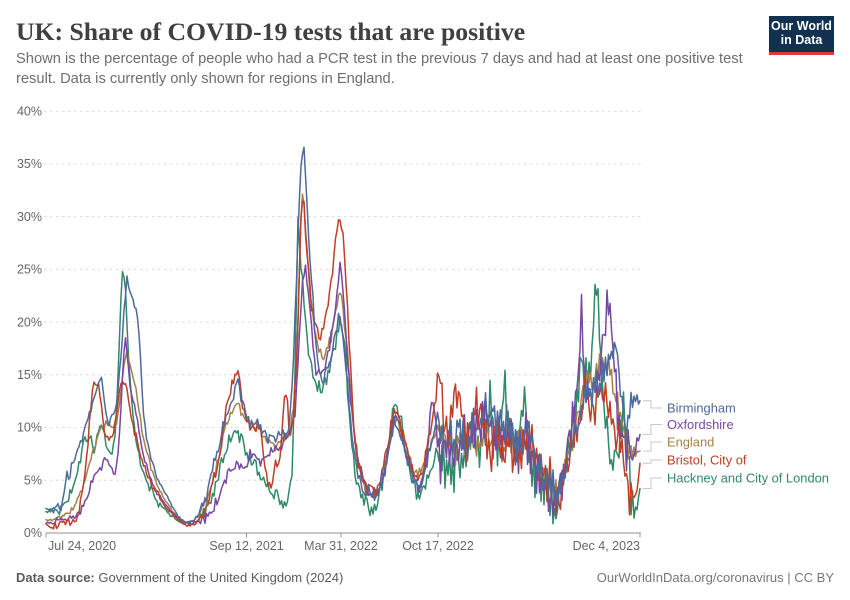 This screenshot has height=600, width=850. Describe the element at coordinates (700, 424) in the screenshot. I see `svg-text: Oxfordshire` at that location.